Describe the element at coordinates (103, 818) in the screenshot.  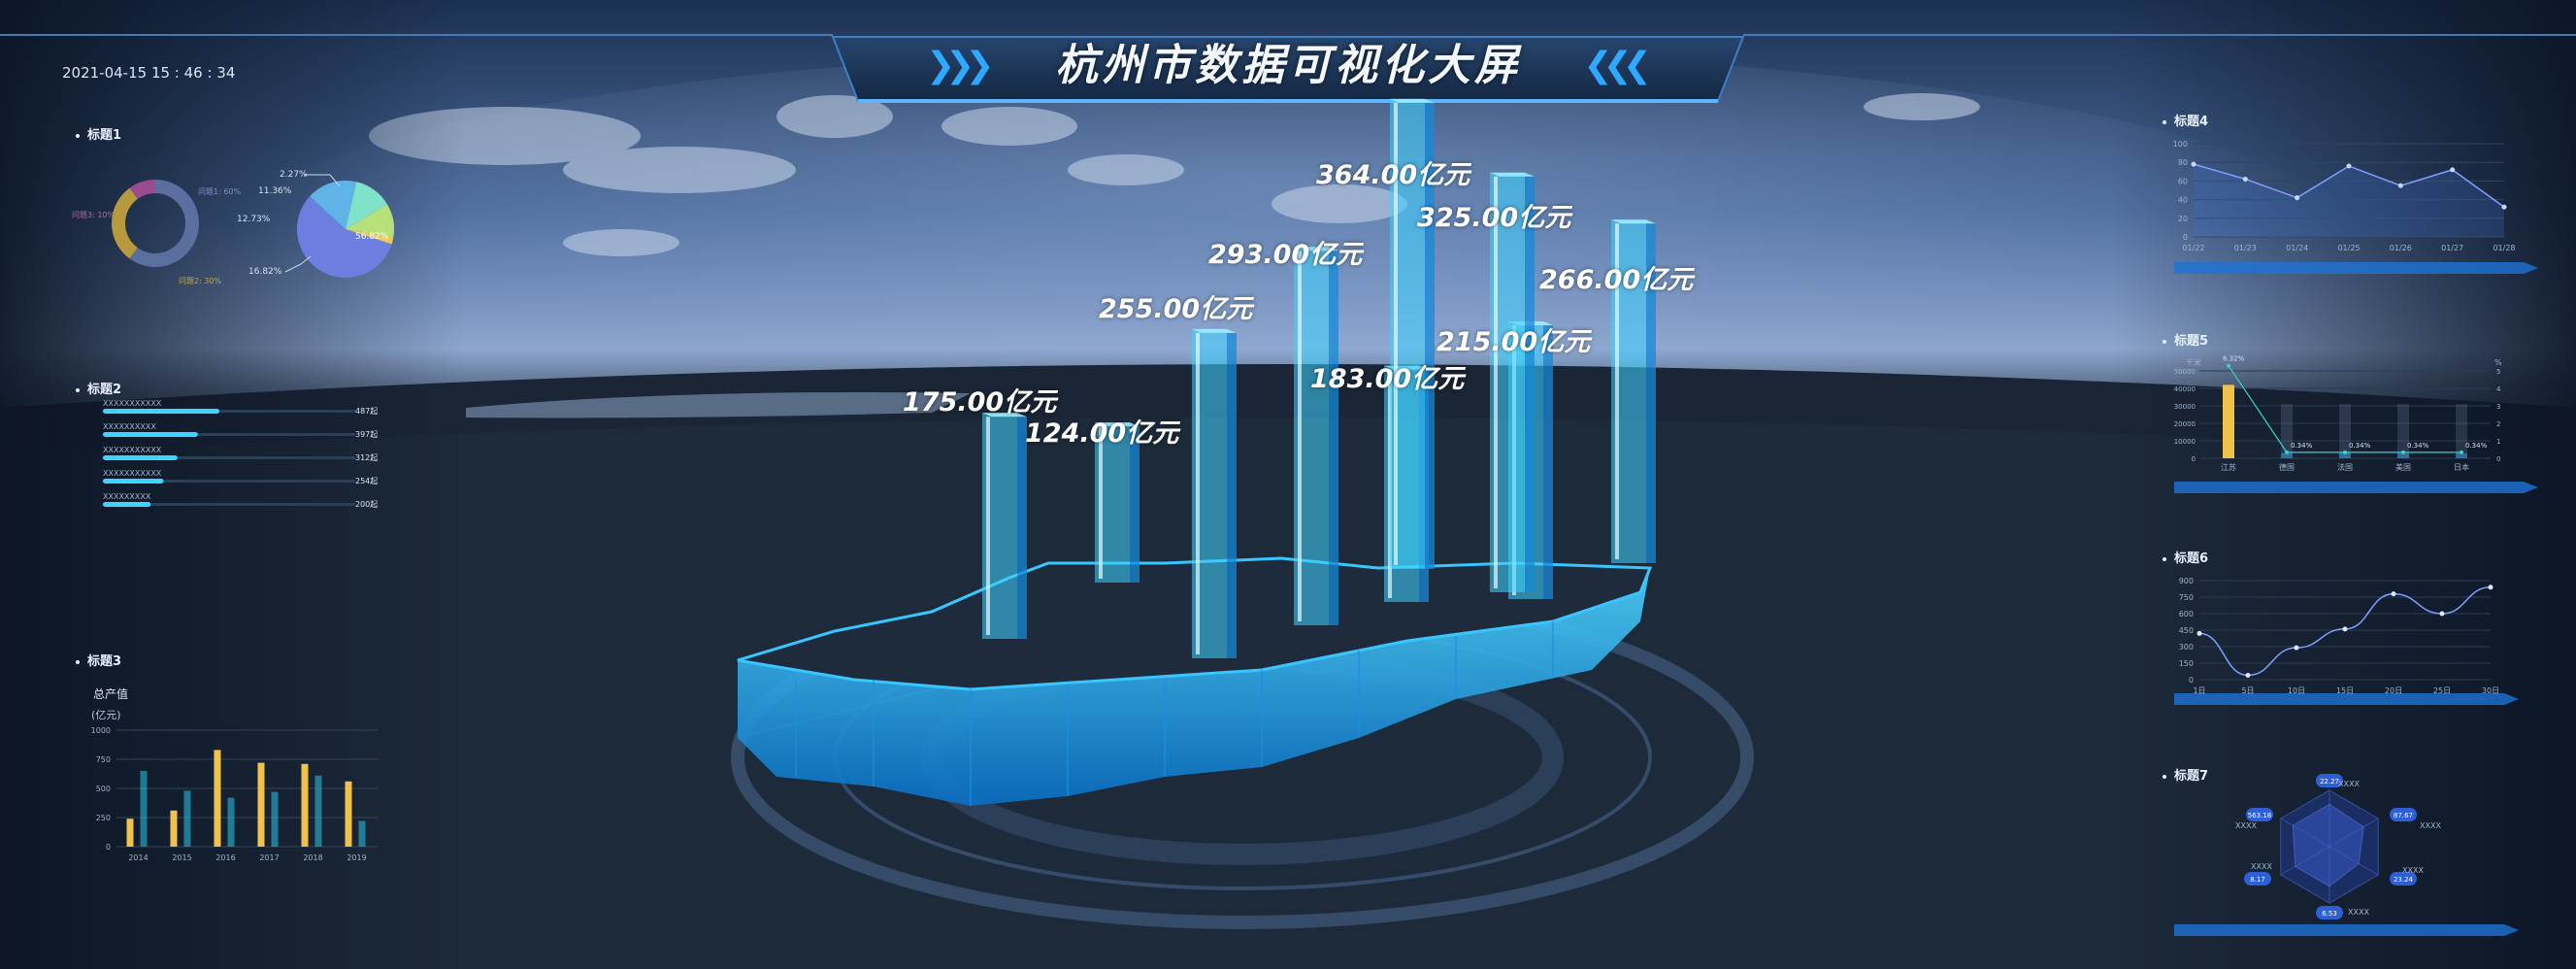
I see `y-tick-label: 250` at that location.